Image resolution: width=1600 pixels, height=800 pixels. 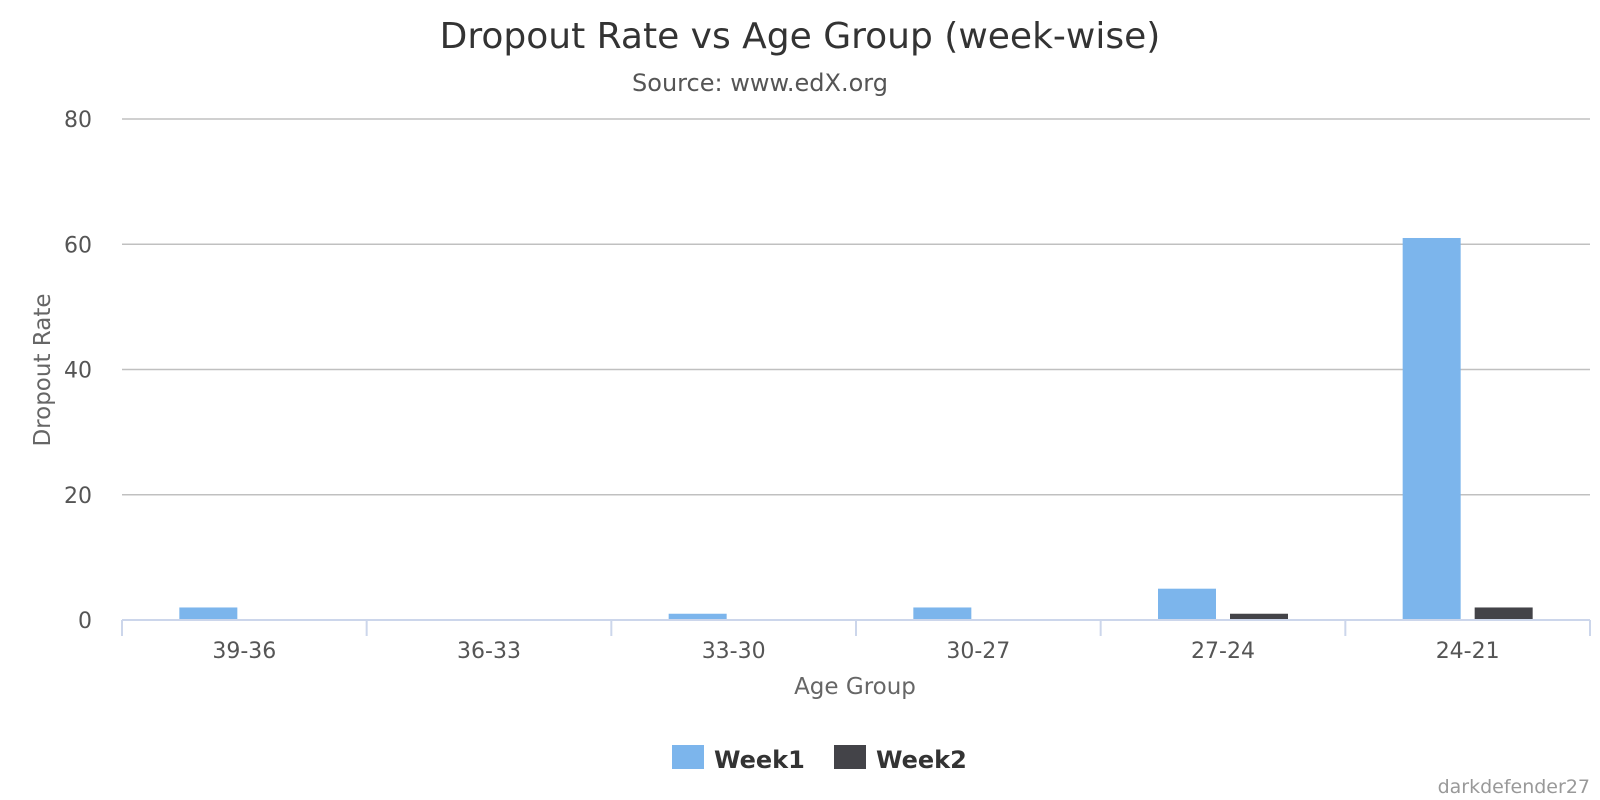 I want to click on y-tick-label: 0, so click(x=85, y=621).